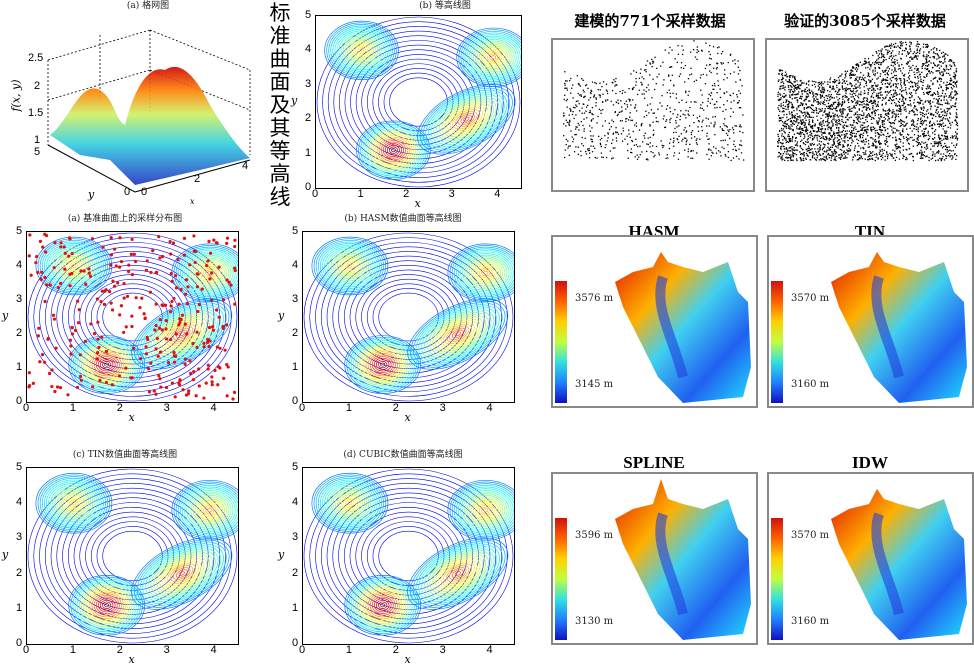  Describe the element at coordinates (213, 408) in the screenshot. I see `x-tick: 4` at that location.